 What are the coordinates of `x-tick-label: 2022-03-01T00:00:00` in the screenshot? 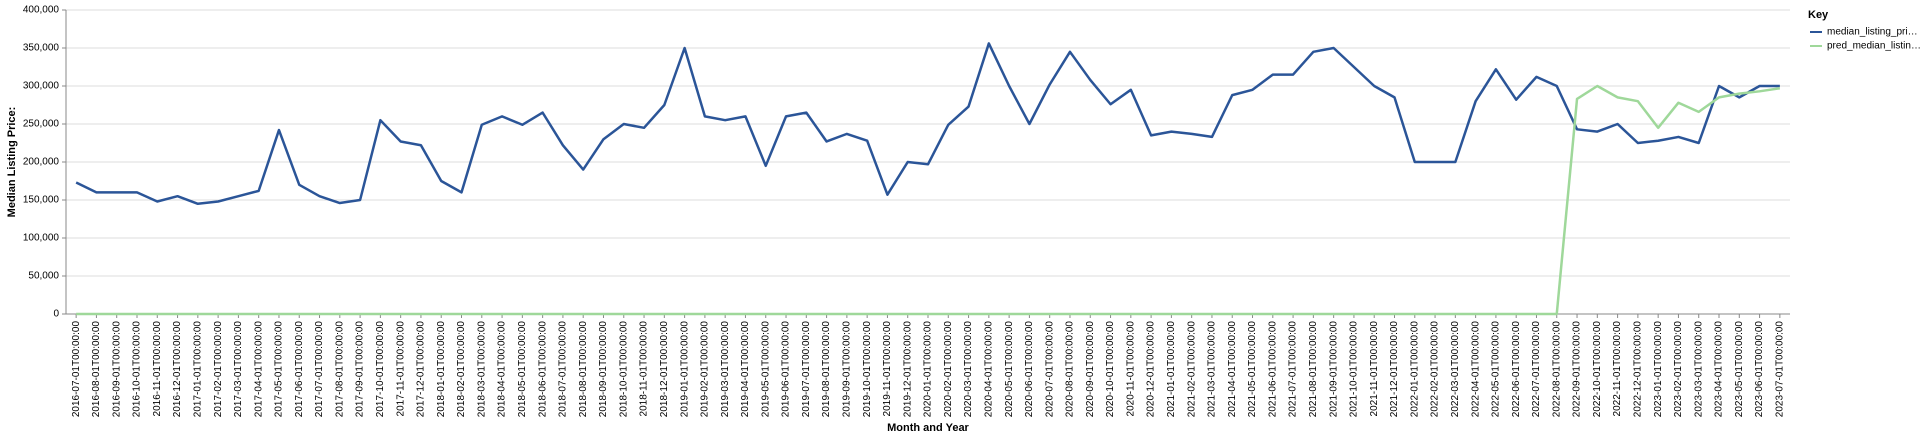 It's located at (1455, 369).